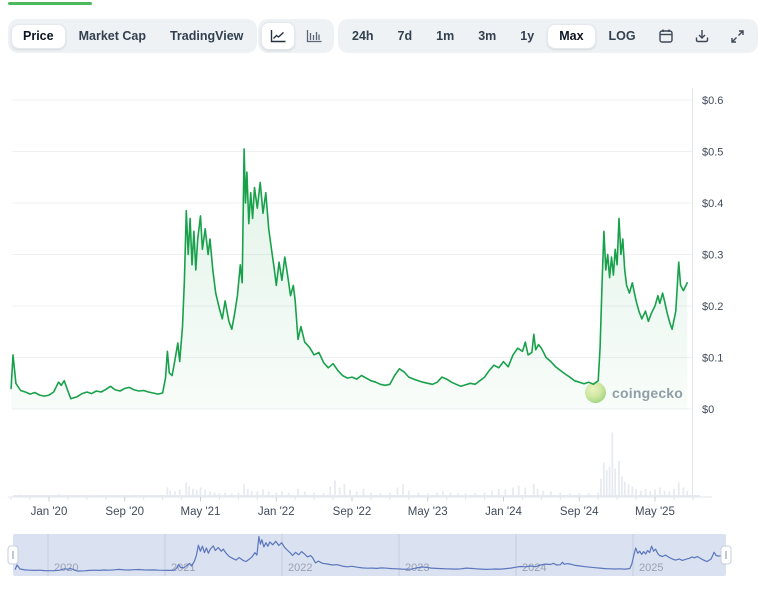 The width and height of the screenshot is (768, 589). I want to click on metric-tab-group: Price Market Cap TradingView, so click(133, 36).